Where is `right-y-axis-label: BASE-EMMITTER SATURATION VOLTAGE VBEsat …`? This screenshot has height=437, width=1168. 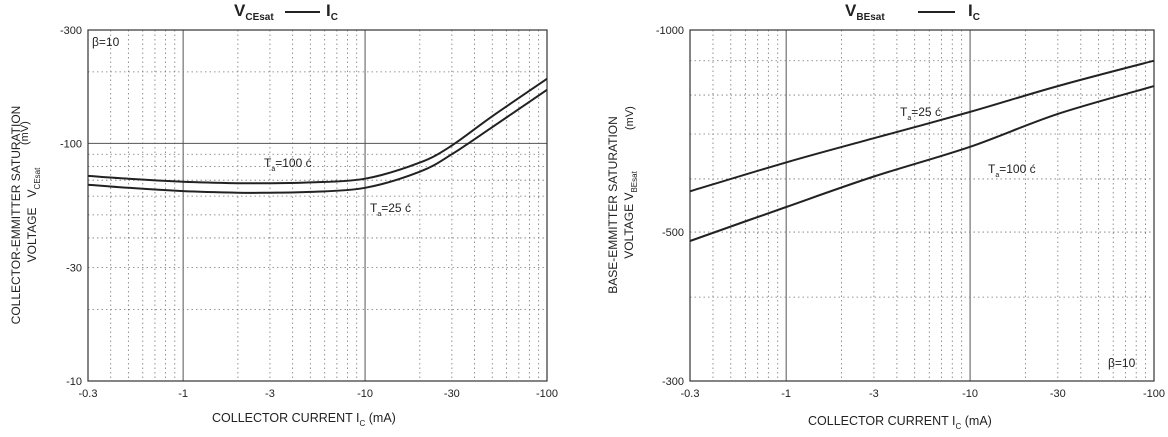 right-y-axis-label: BASE-EMMITTER SATURATION VOLTAGE VBEsat … is located at coordinates (622, 200).